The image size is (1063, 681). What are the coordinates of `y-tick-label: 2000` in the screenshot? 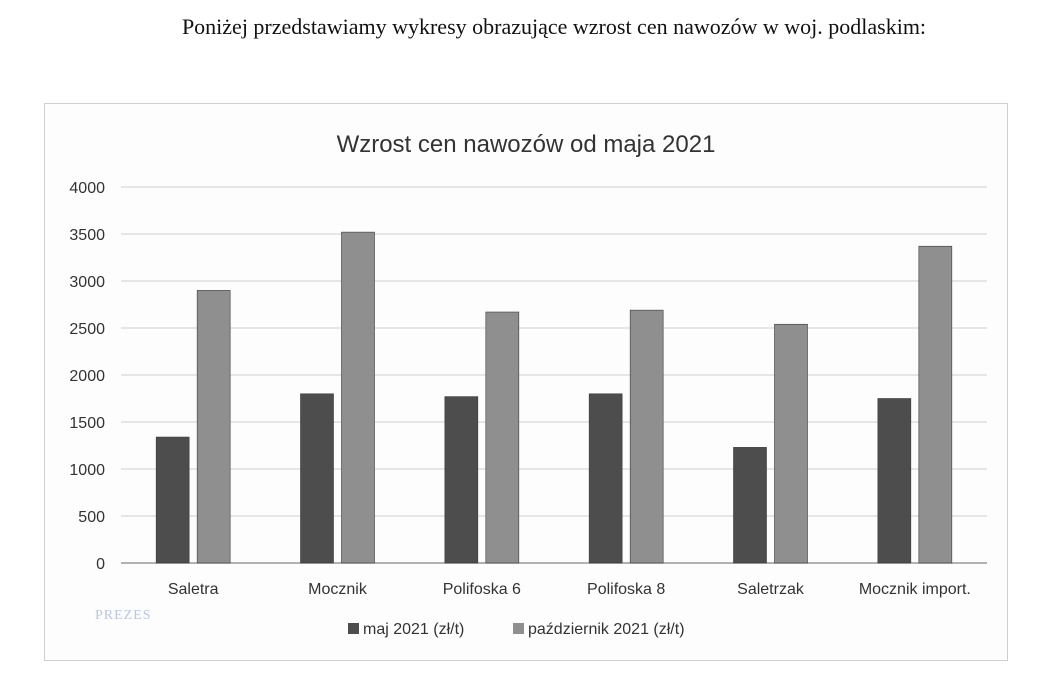 It's located at (87, 376).